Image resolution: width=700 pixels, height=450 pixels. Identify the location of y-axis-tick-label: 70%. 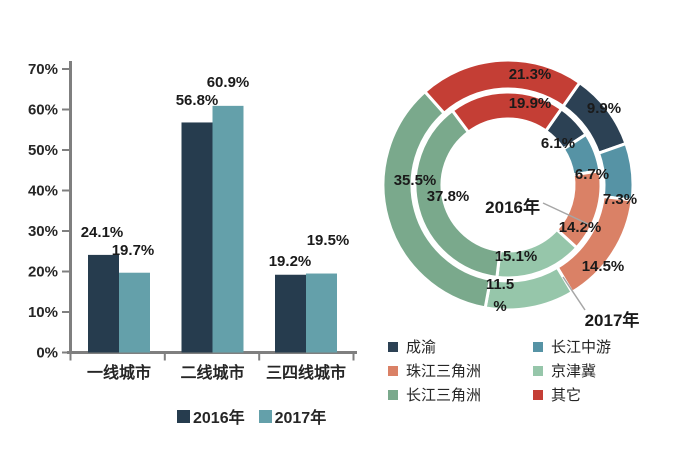
(43, 69).